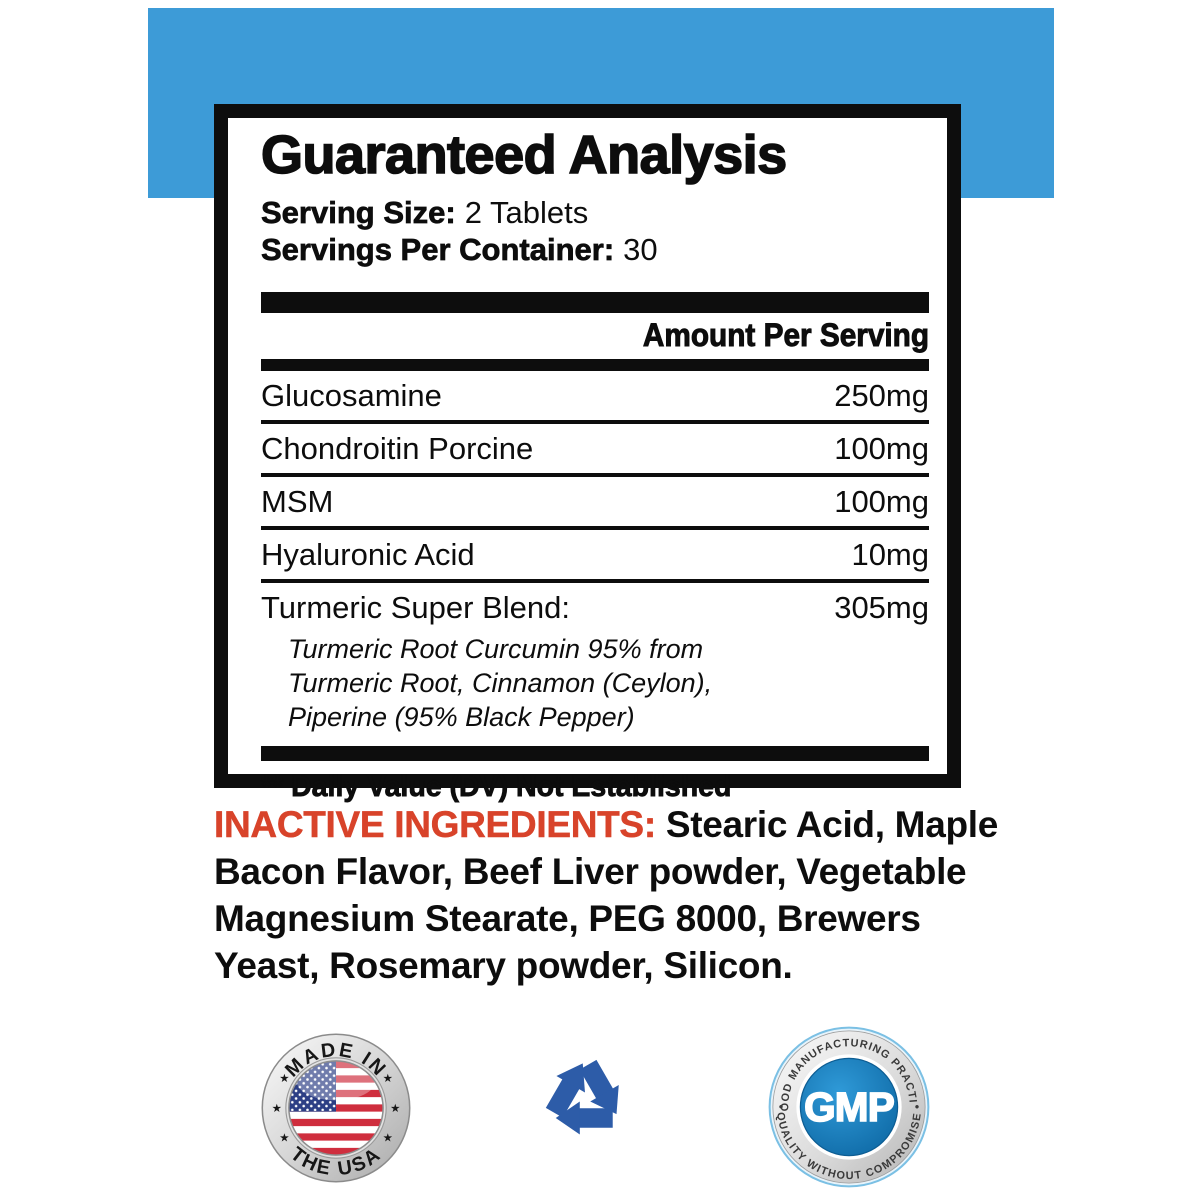 The width and height of the screenshot is (1200, 1200). What do you see at coordinates (415, 608) in the screenshot?
I see `ingredient-name: Turmeric Super Blend:` at bounding box center [415, 608].